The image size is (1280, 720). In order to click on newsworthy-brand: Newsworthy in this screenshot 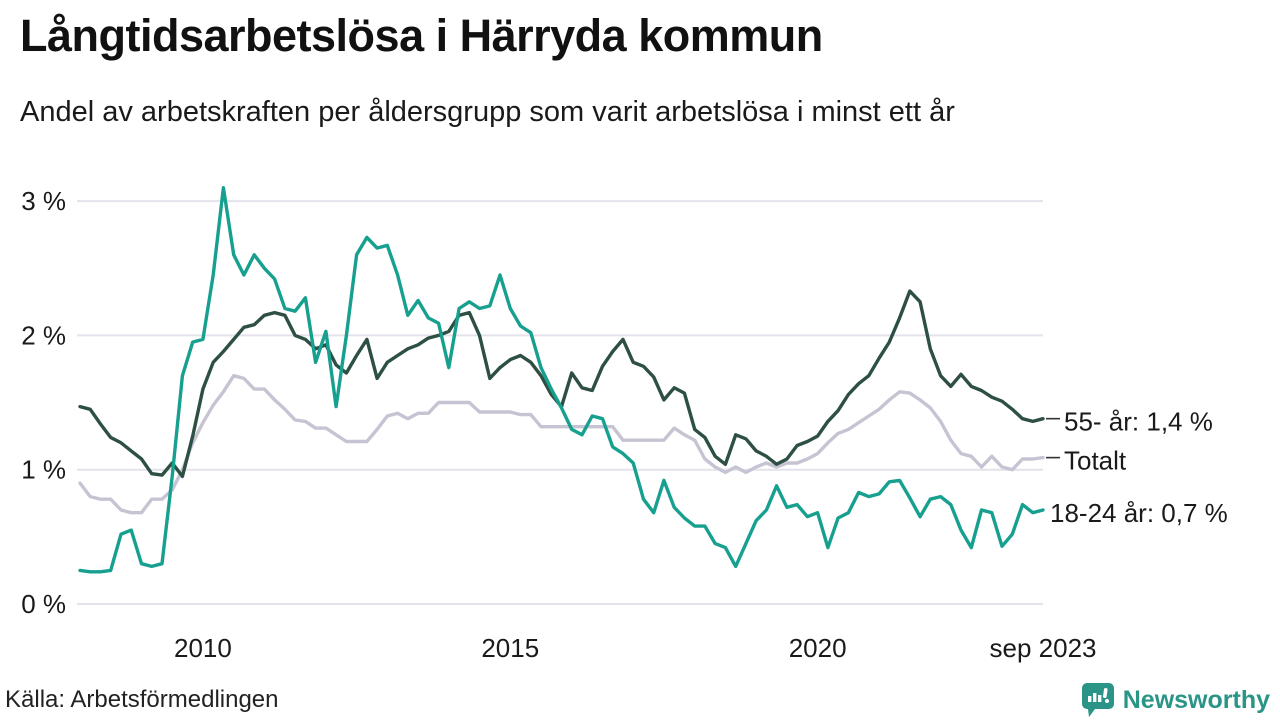, I will do `click(1175, 700)`.